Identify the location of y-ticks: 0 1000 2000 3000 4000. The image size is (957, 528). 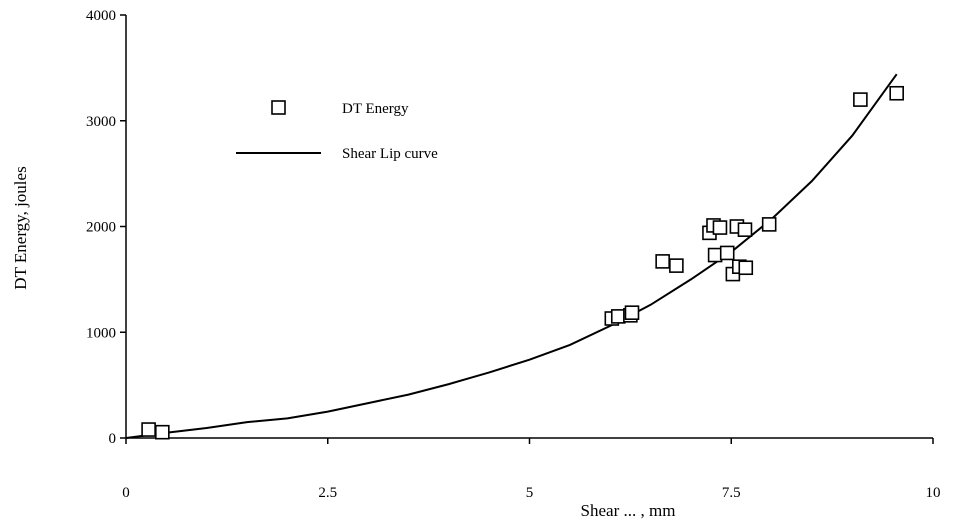
(106, 227).